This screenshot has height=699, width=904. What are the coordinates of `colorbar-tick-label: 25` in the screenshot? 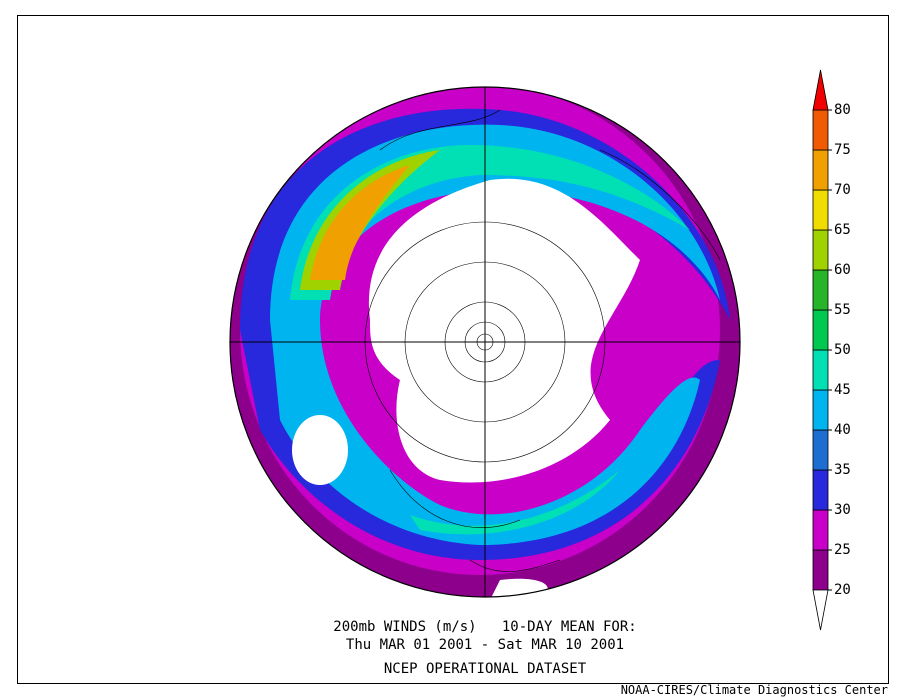 It's located at (842, 550).